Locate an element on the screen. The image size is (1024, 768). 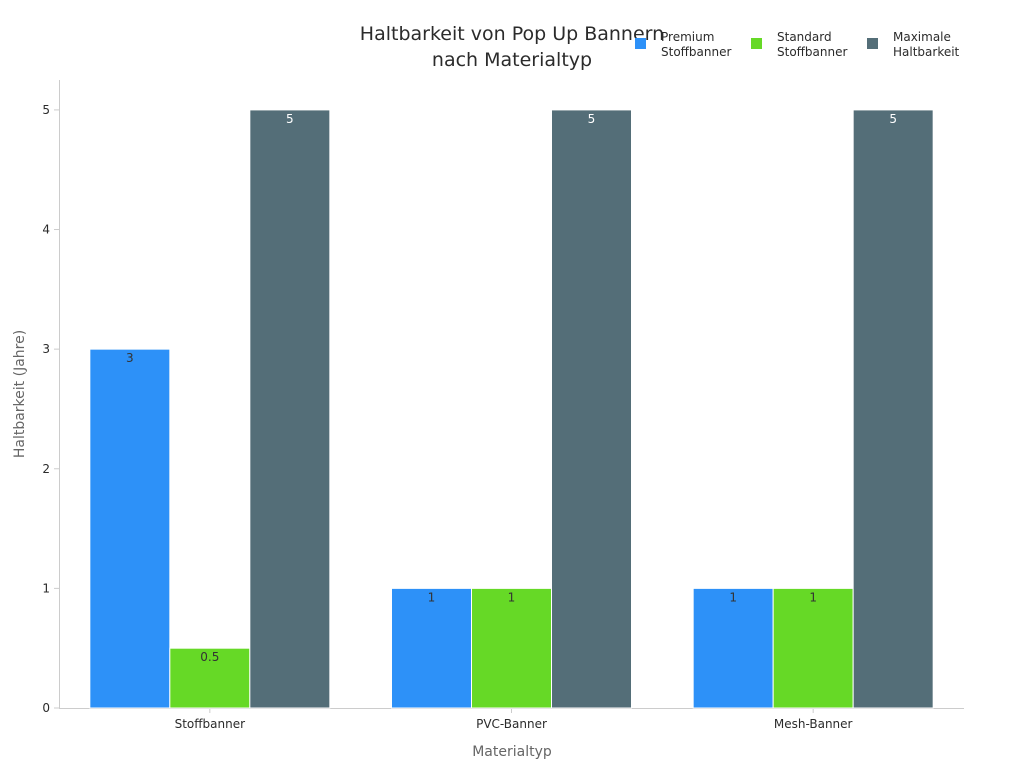
data-label-mesh-banner-maximale-haltbarkeit: 5 is located at coordinates (893, 119).